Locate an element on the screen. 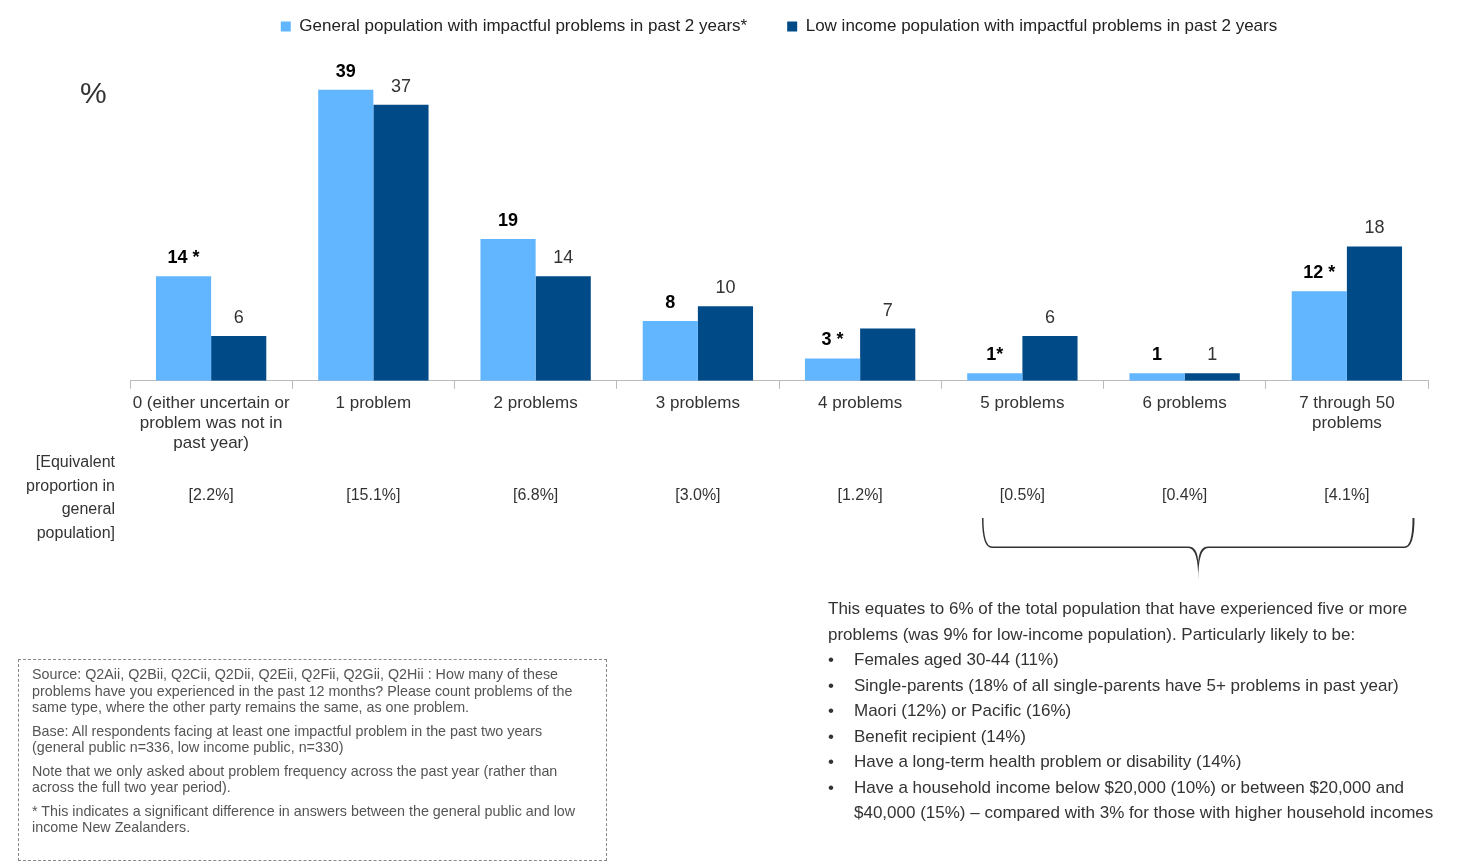  data-label: 10 is located at coordinates (725, 287).